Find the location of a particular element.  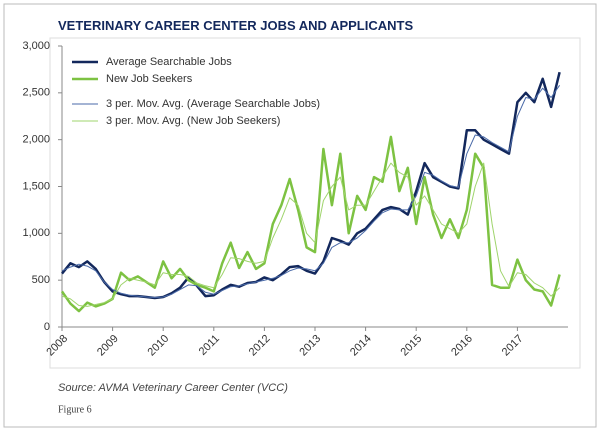

y-tick-label: 1,000 is located at coordinates (36, 233).